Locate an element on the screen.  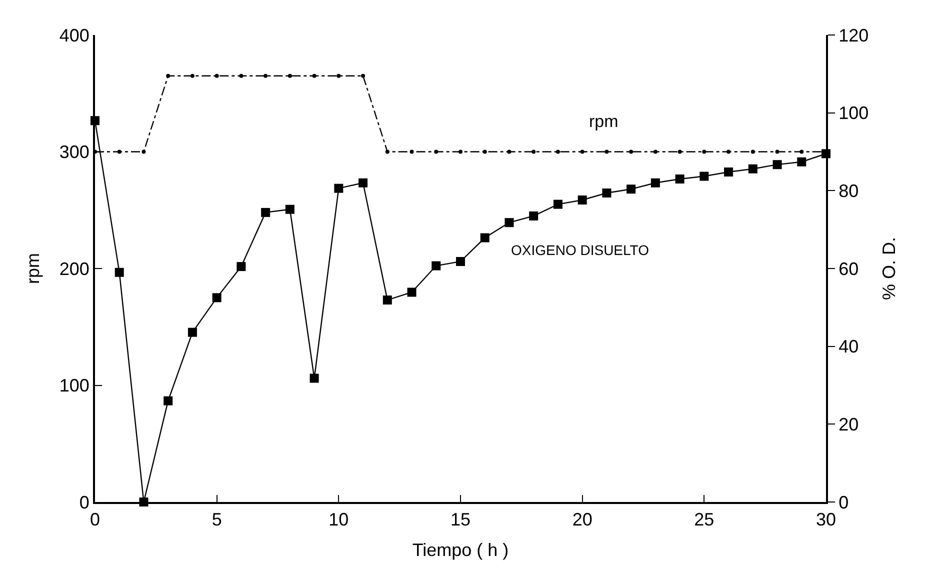
y2-tick-label: 0 is located at coordinates (843, 502).